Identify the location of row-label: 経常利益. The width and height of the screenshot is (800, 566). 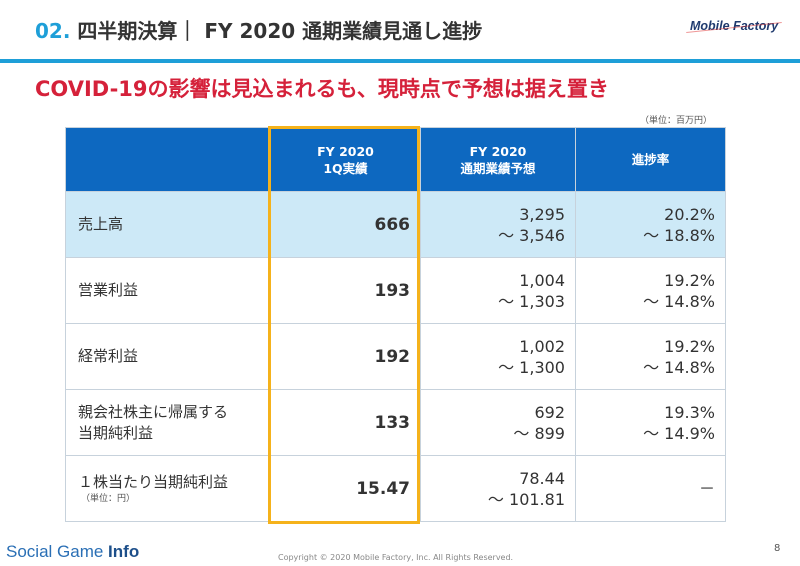
(168, 356).